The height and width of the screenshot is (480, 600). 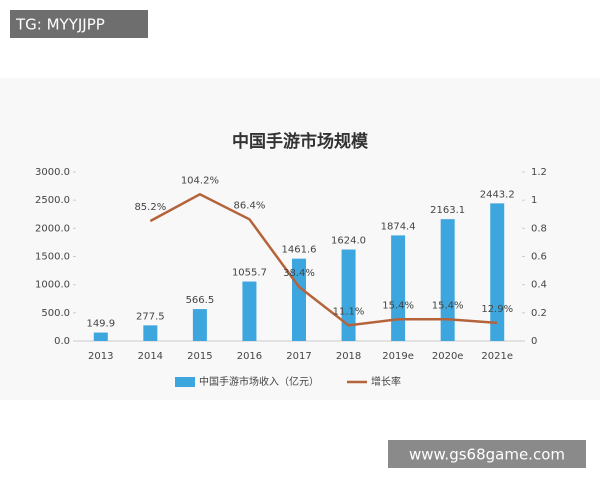 What do you see at coordinates (52, 200) in the screenshot?
I see `y-tick-label: 2500.0` at bounding box center [52, 200].